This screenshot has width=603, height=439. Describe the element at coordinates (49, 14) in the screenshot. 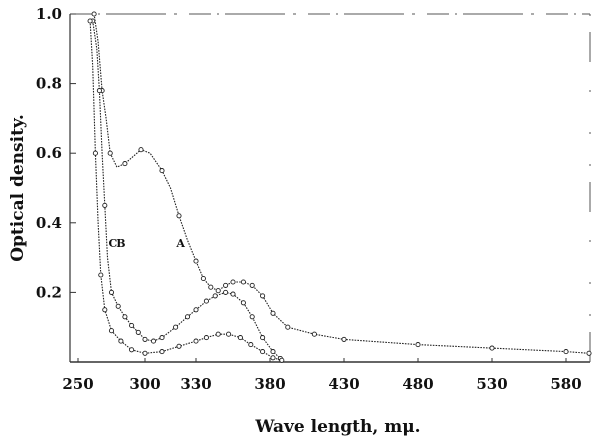

I see `y-tick-label: 1.0` at that location.